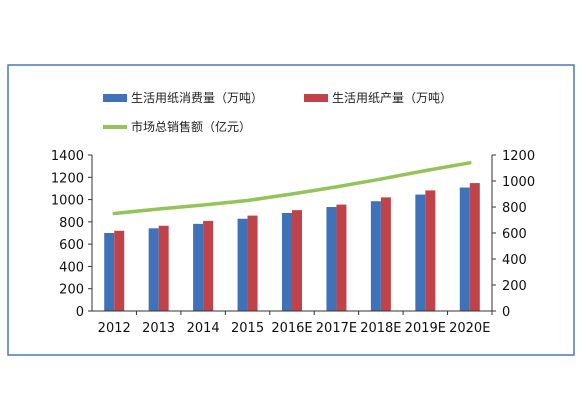 Image resolution: width=583 pixels, height=409 pixels. I want to click on y-left-tick-400: 400, so click(71, 267).